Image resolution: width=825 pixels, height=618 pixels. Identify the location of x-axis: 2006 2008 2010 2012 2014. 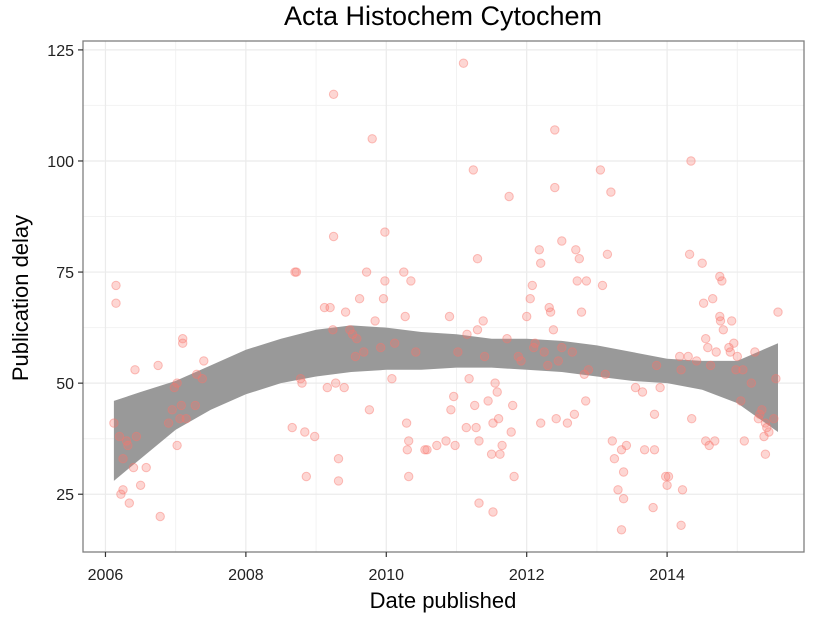
(386, 568).